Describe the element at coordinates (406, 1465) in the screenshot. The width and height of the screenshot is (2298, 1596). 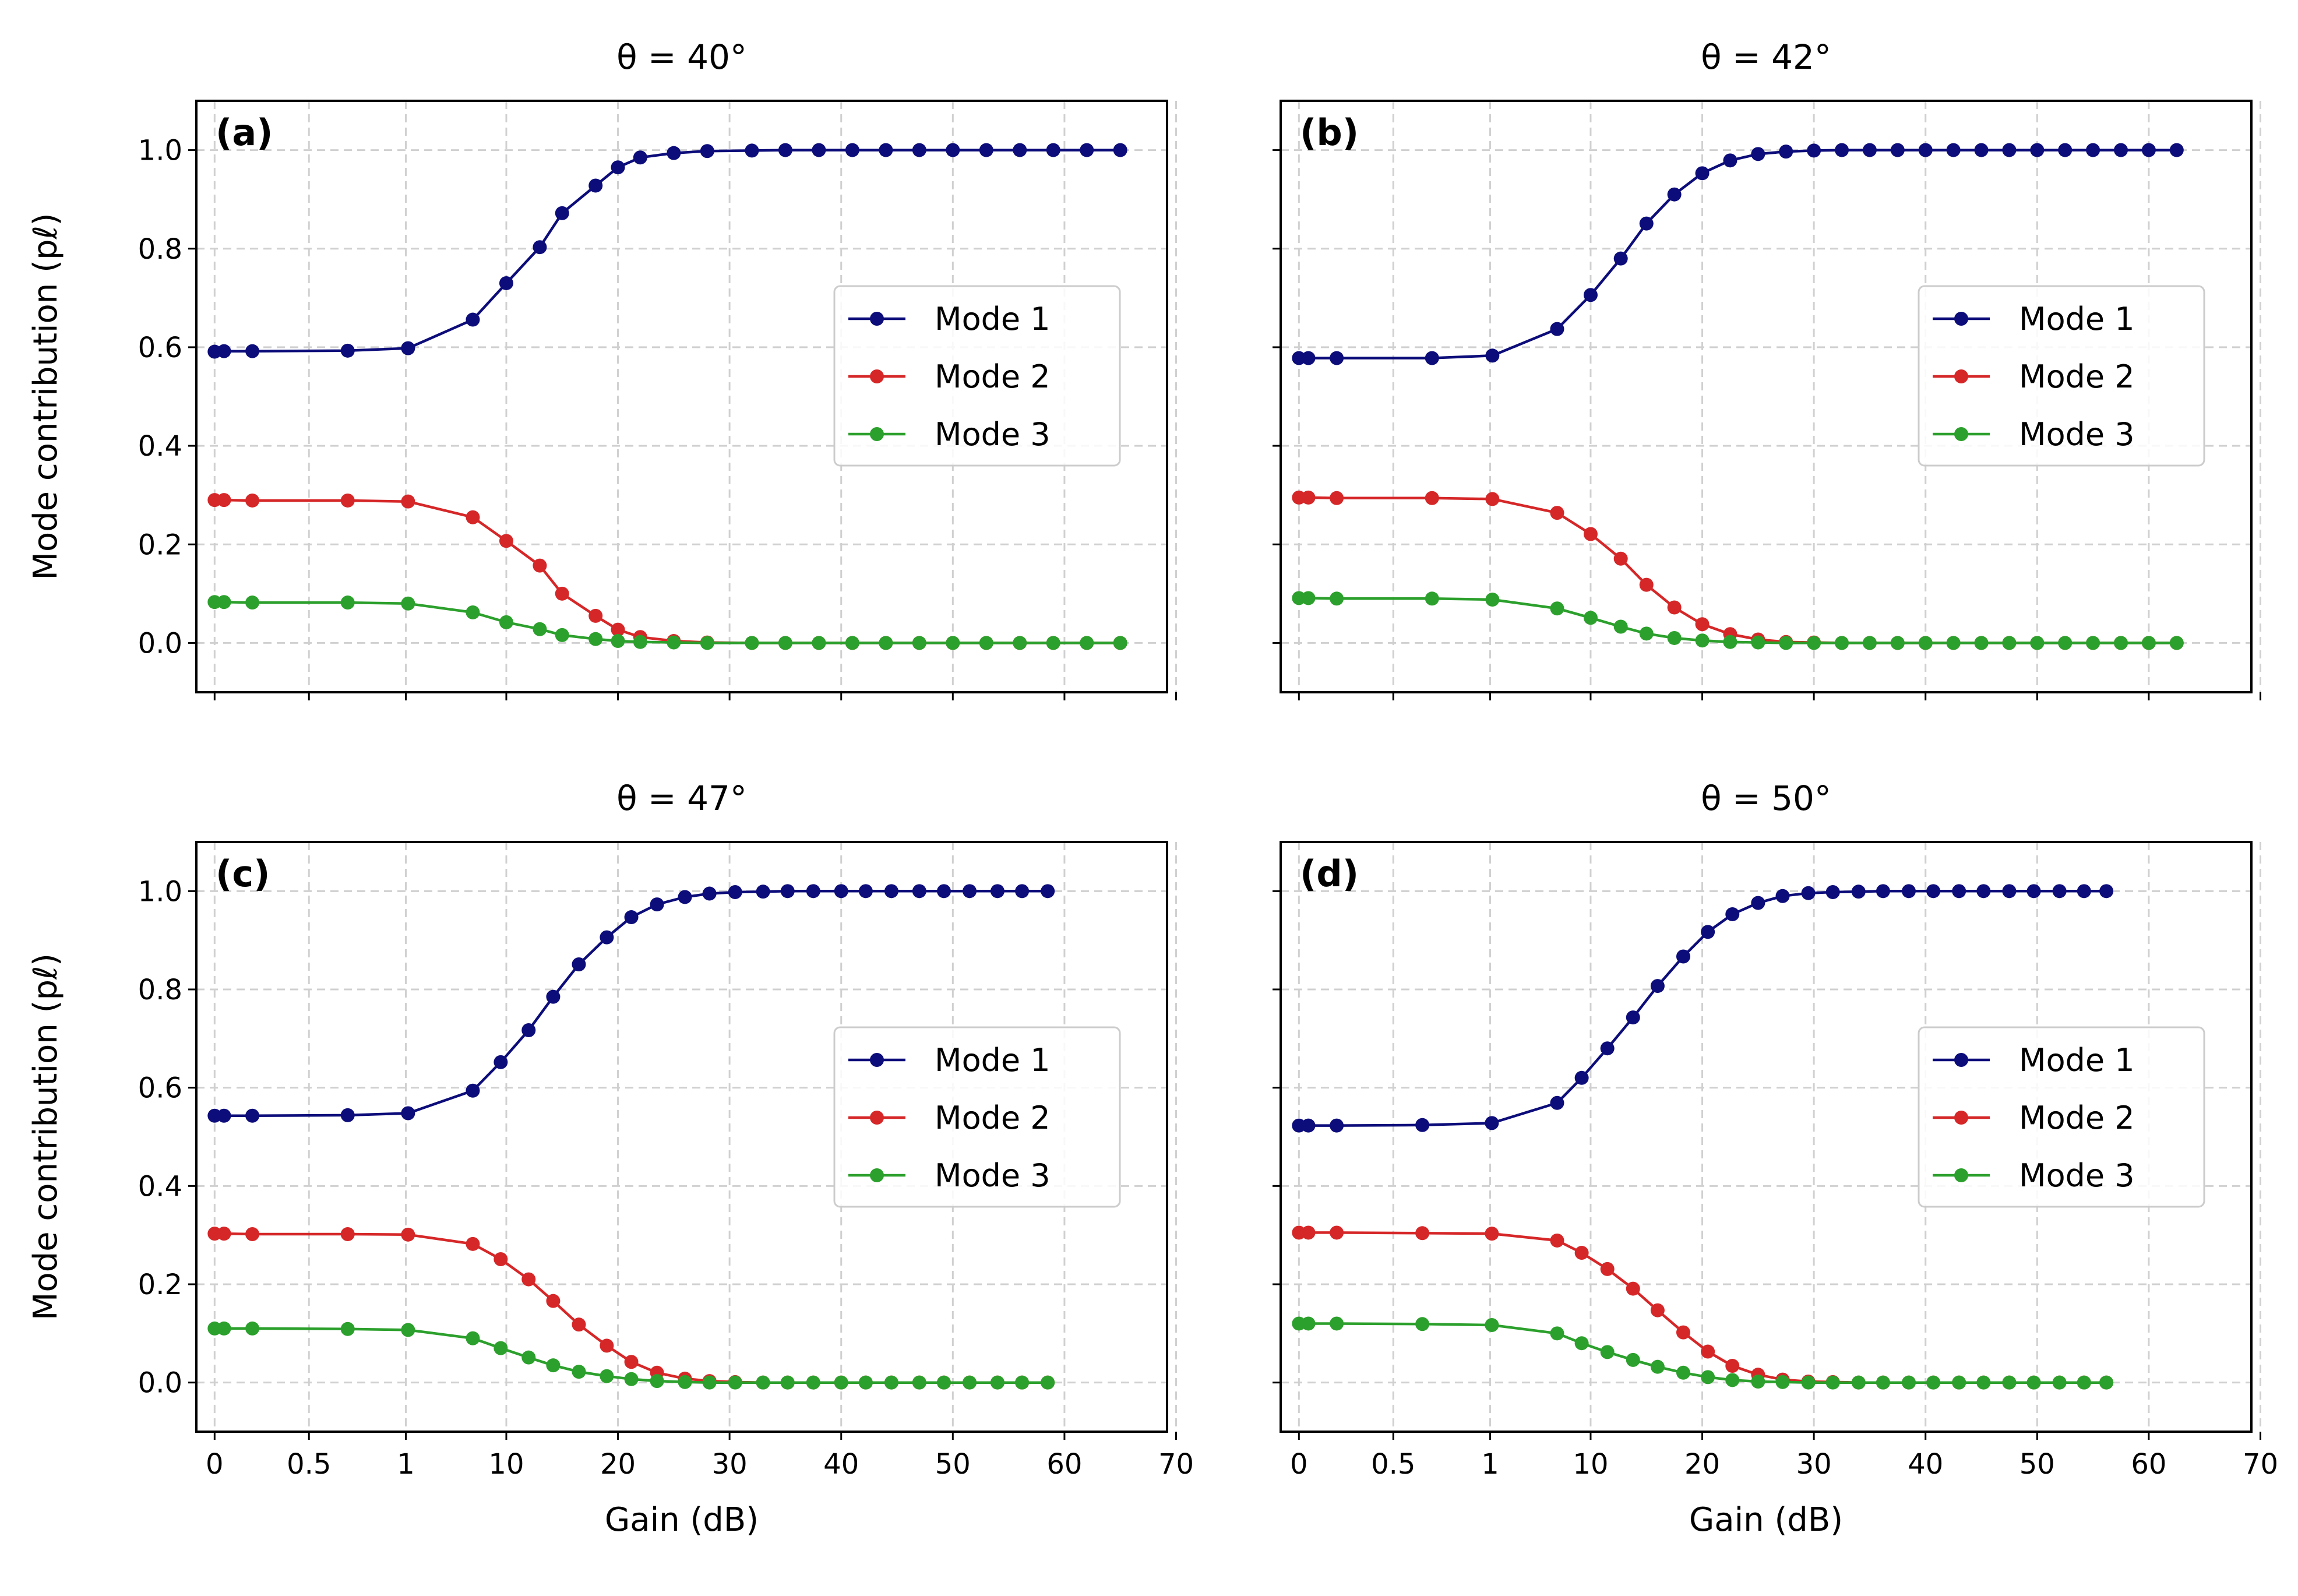
I see `x-tick-label: 1` at that location.